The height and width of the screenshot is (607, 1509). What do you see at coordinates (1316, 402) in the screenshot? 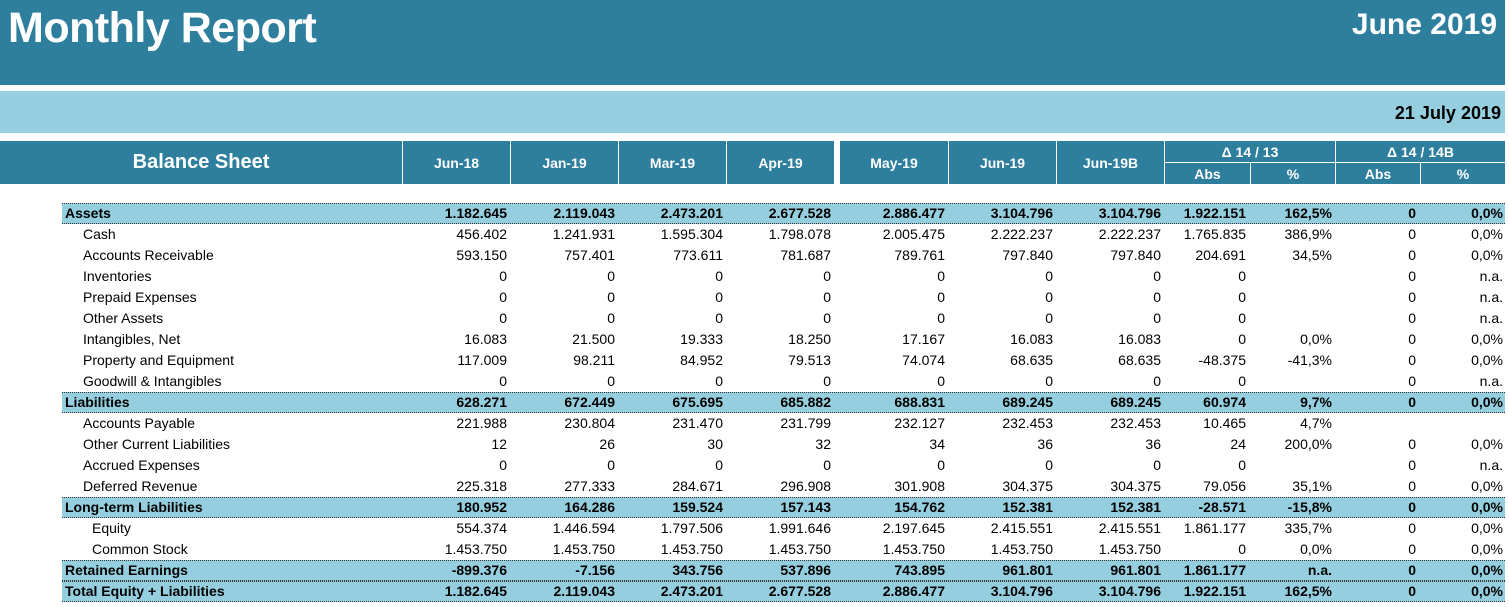
I see `table-cell: 9,7%` at bounding box center [1316, 402].